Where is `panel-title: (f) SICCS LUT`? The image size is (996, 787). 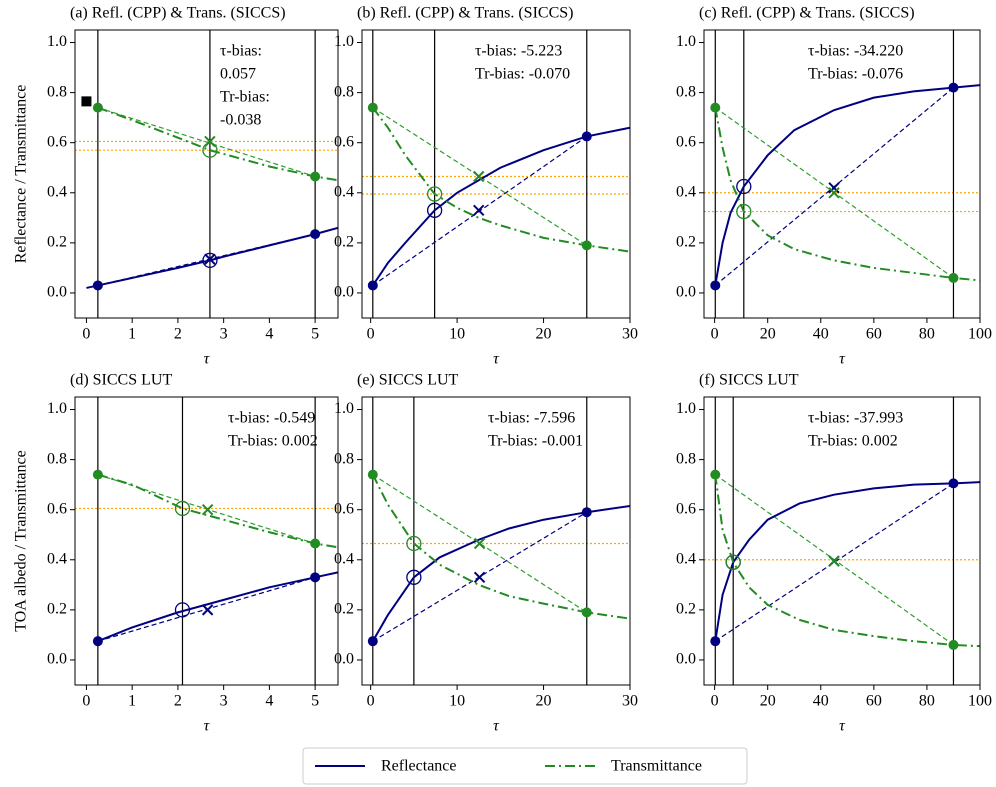
panel-title: (f) SICCS LUT is located at coordinates (749, 380).